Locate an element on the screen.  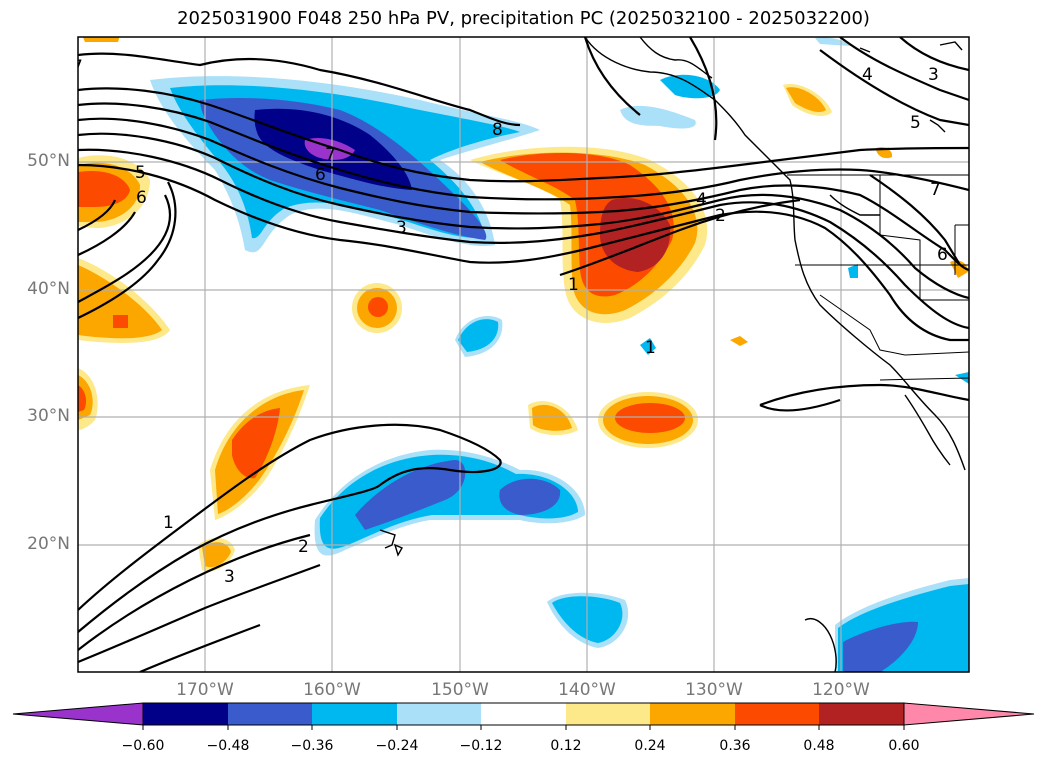
contour-label-6-ne: 6 is located at coordinates (942, 255).